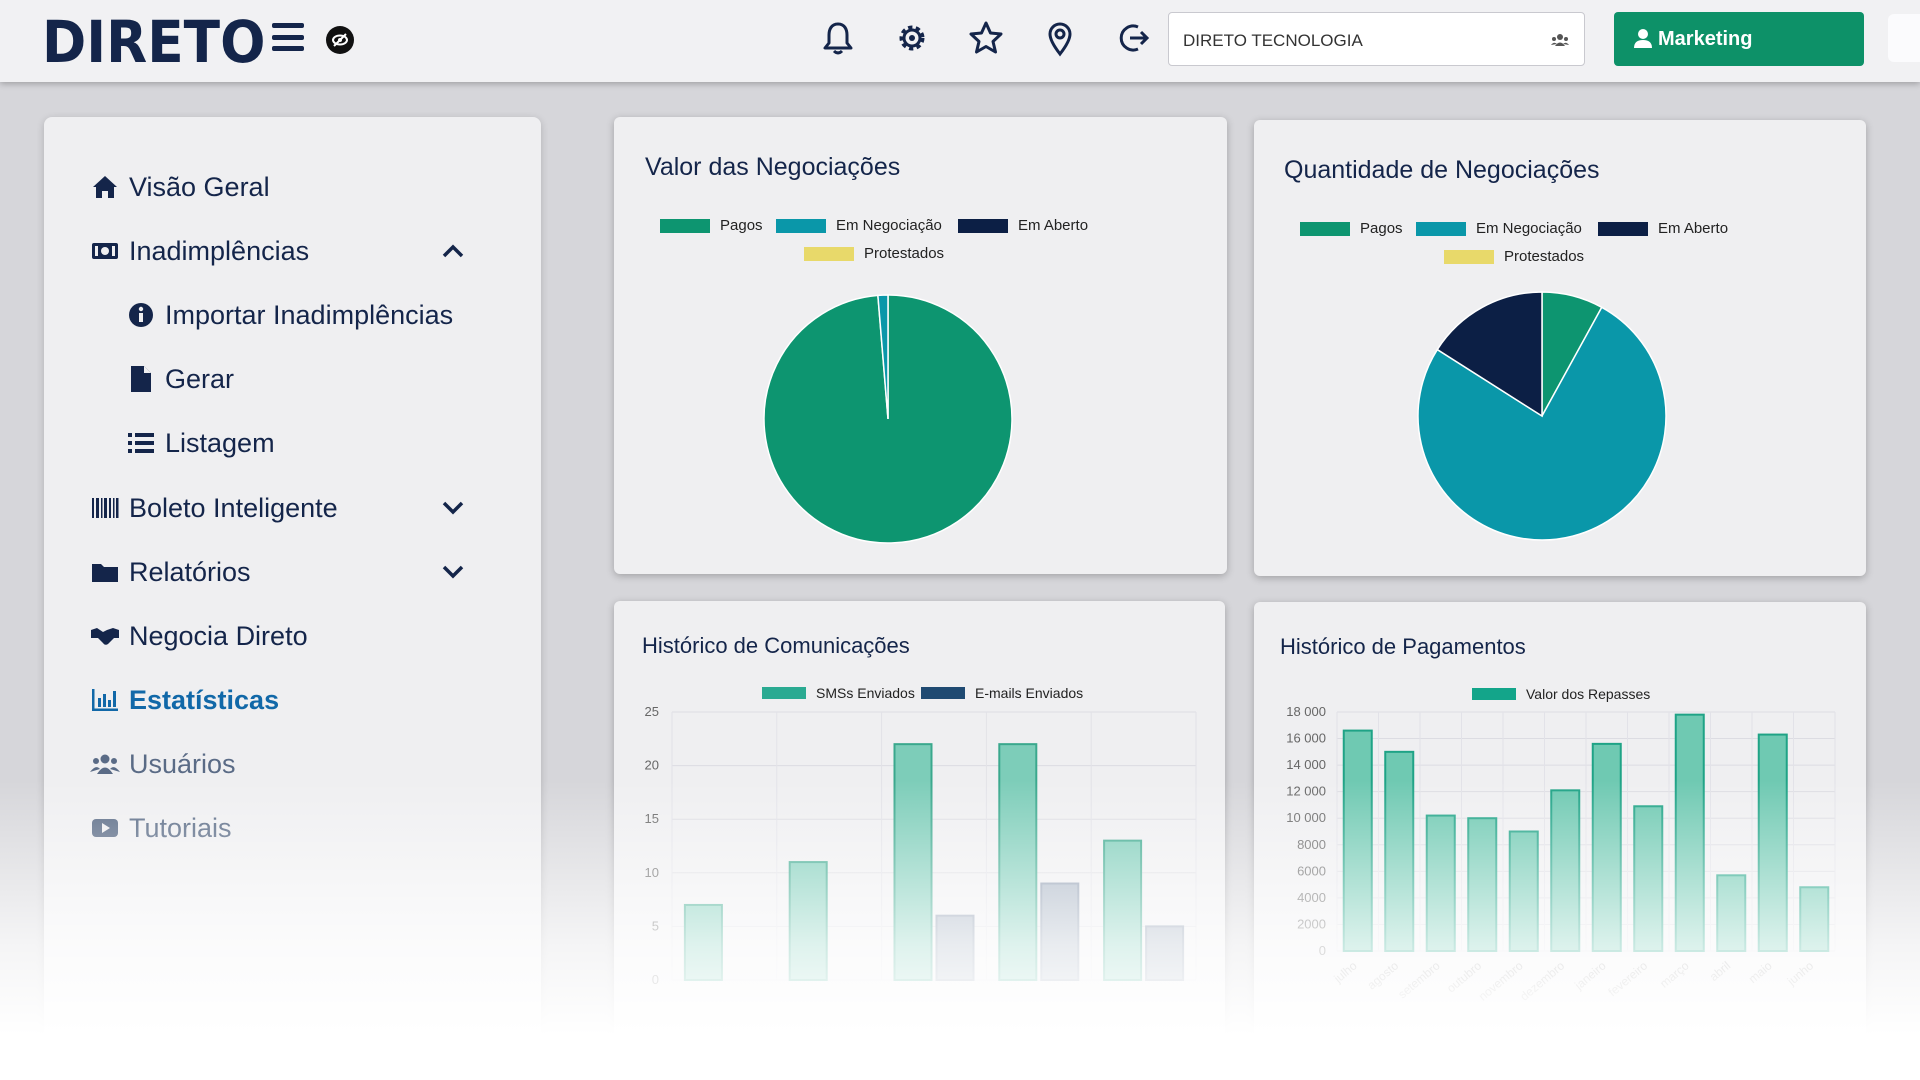 The image size is (1920, 1080). I want to click on legend-label: Em Aberto, so click(1053, 225).